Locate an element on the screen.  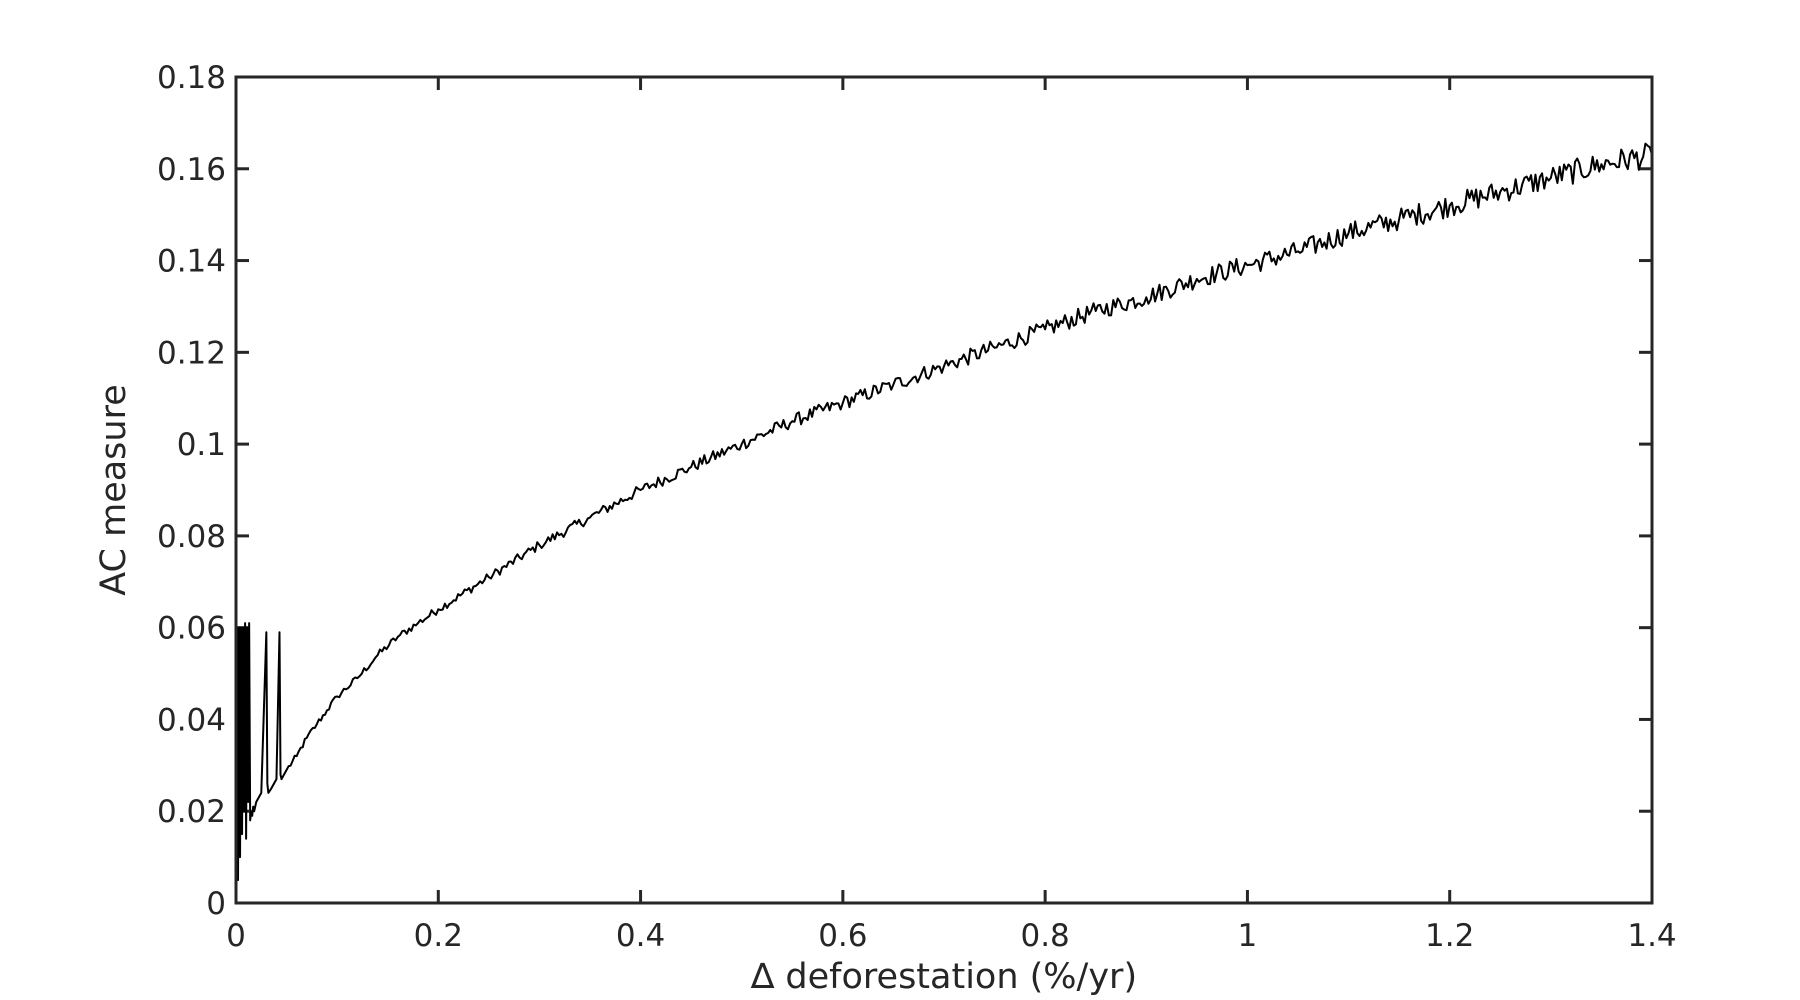
x-tick-label: 0.2 is located at coordinates (438, 936).